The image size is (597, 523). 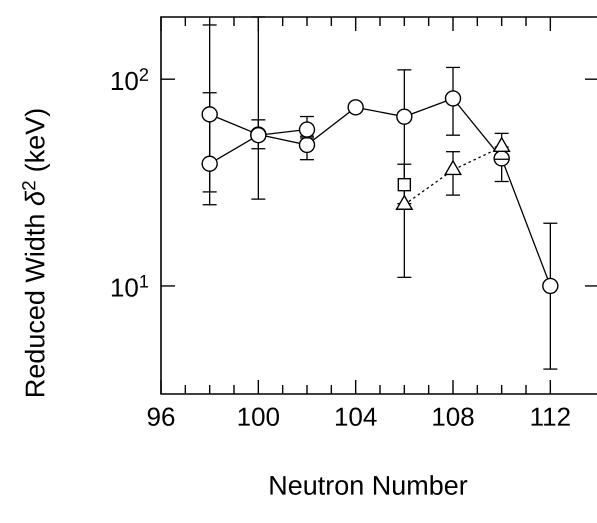 I want to click on x-tick-label: 96, so click(x=161, y=417).